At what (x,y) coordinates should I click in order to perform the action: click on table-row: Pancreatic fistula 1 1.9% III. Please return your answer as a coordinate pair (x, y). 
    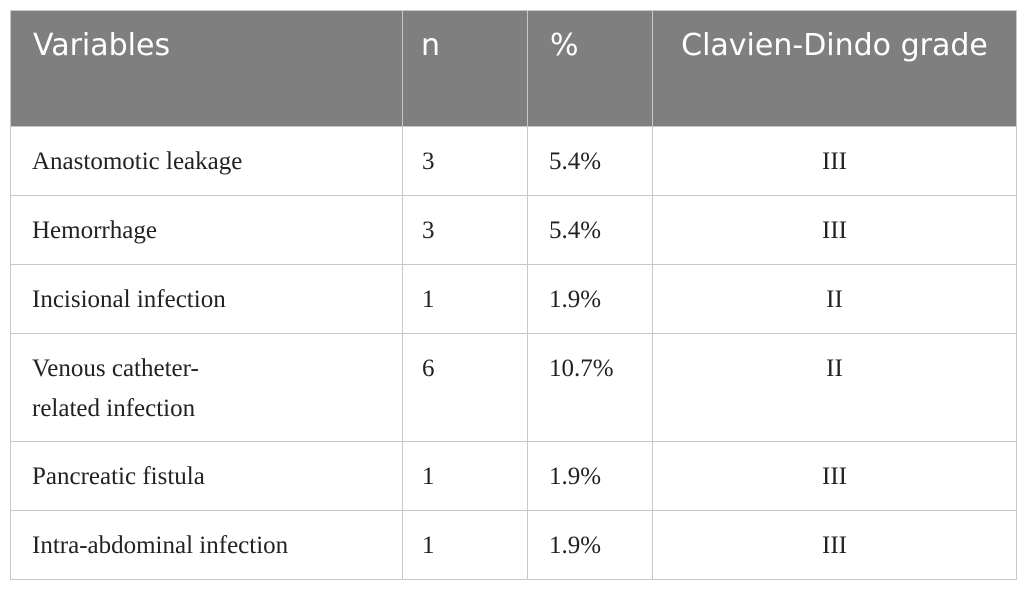
    Looking at the image, I should click on (513, 476).